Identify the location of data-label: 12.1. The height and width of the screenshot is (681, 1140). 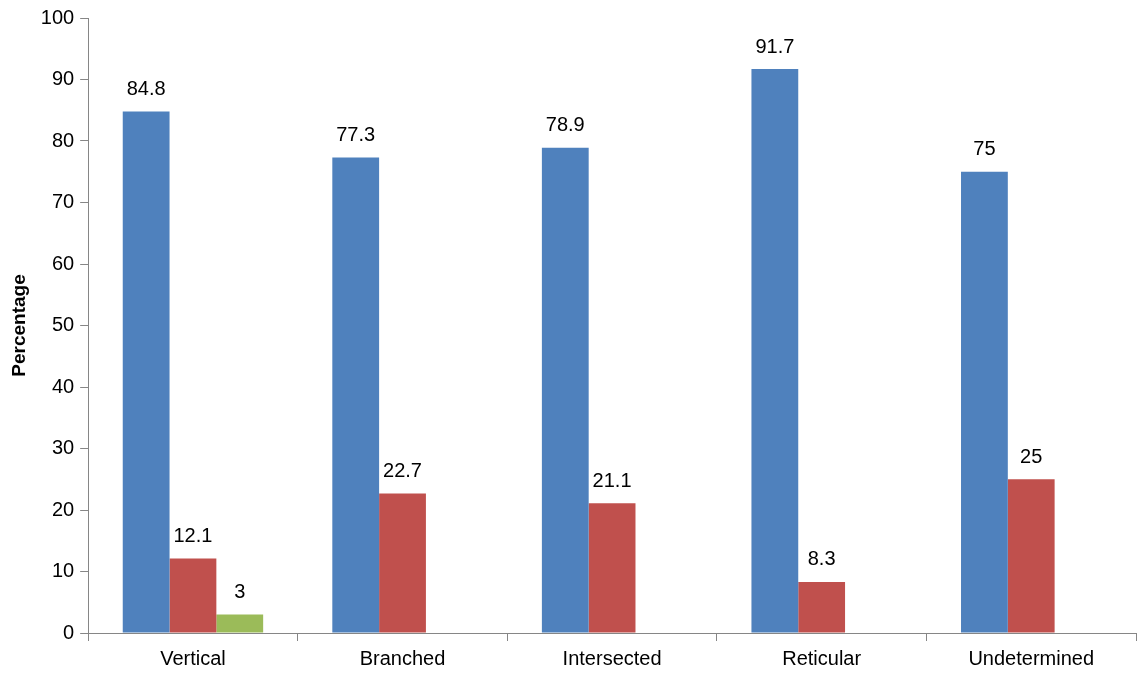
(193, 535).